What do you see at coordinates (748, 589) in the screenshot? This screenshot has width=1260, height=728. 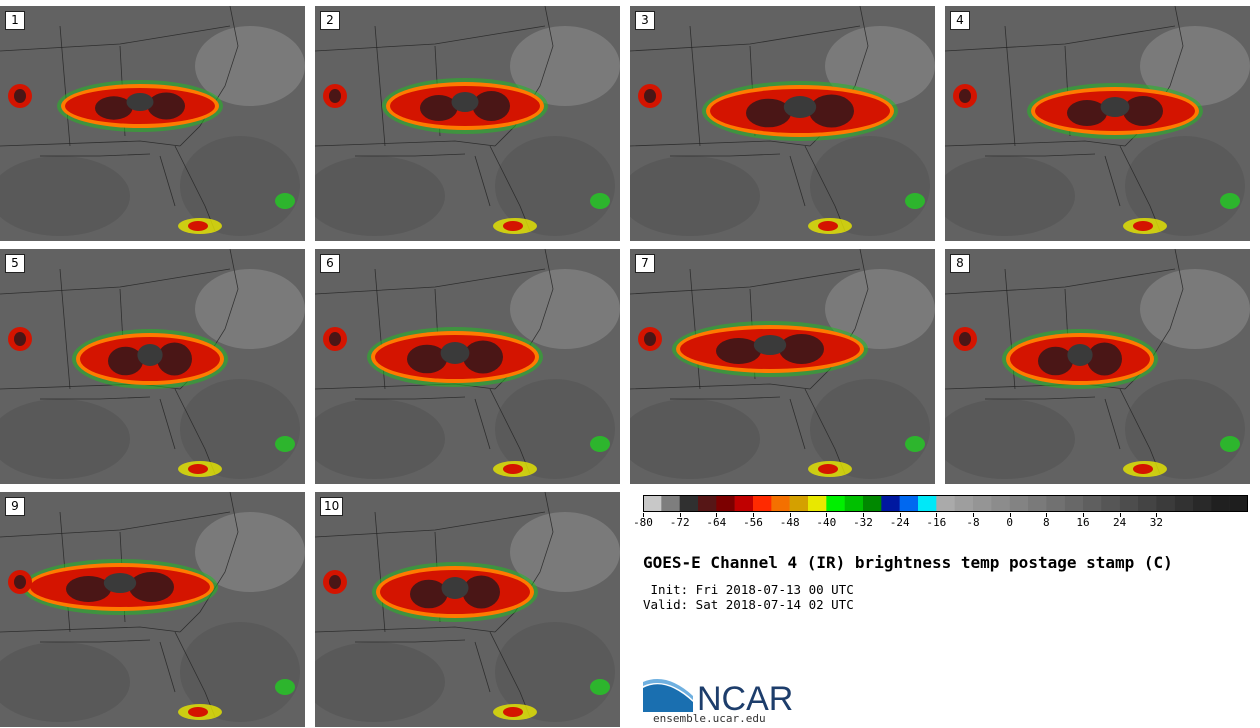 I see `init-time: Init: Fri 2018-07-13 00 UTC` at bounding box center [748, 589].